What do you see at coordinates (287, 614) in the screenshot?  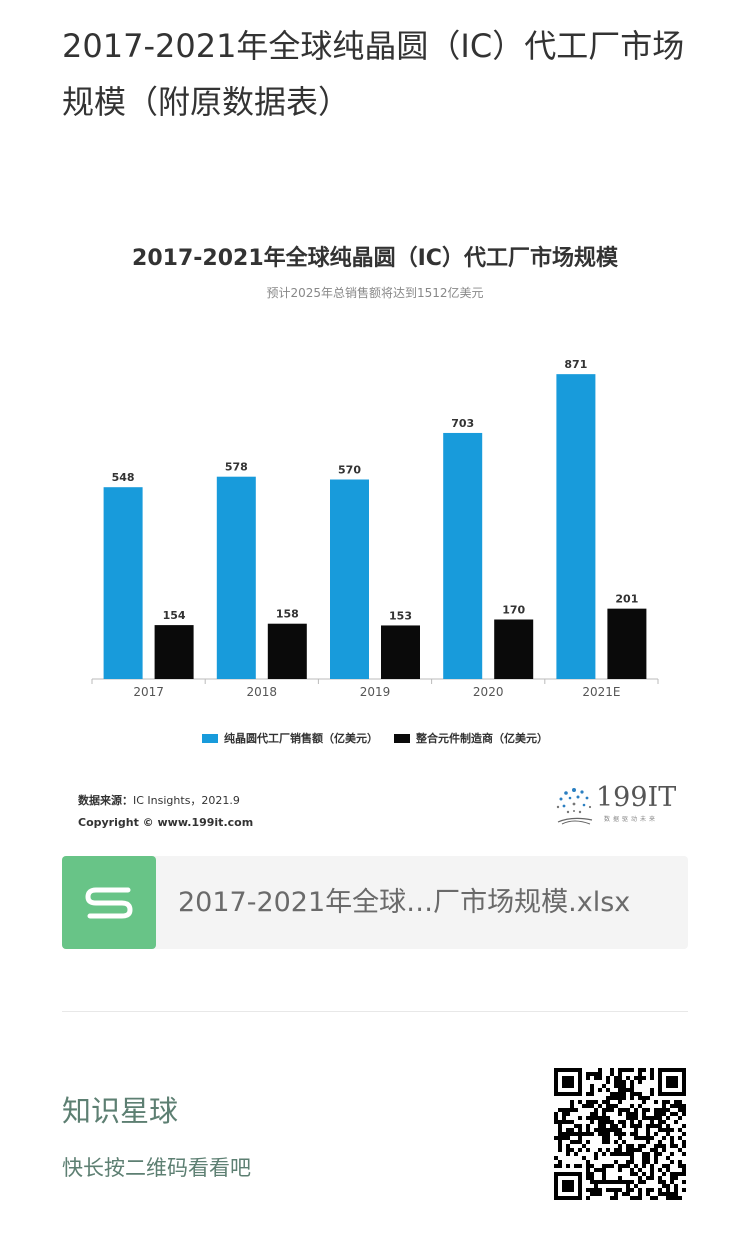 I see `data-label-idm-2018: 158` at bounding box center [287, 614].